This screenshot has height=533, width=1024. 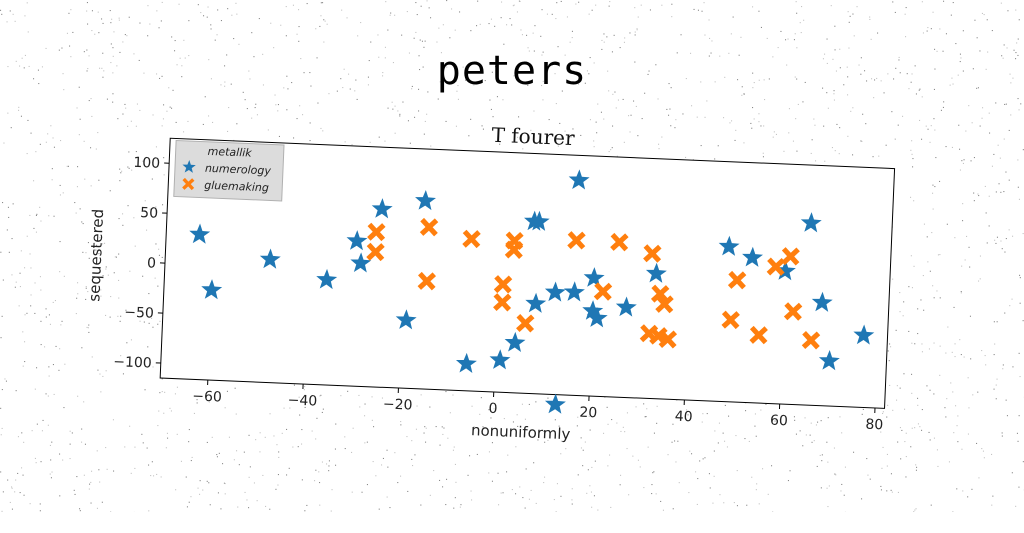 I want to click on x-tick-label: −60, so click(x=207, y=396).